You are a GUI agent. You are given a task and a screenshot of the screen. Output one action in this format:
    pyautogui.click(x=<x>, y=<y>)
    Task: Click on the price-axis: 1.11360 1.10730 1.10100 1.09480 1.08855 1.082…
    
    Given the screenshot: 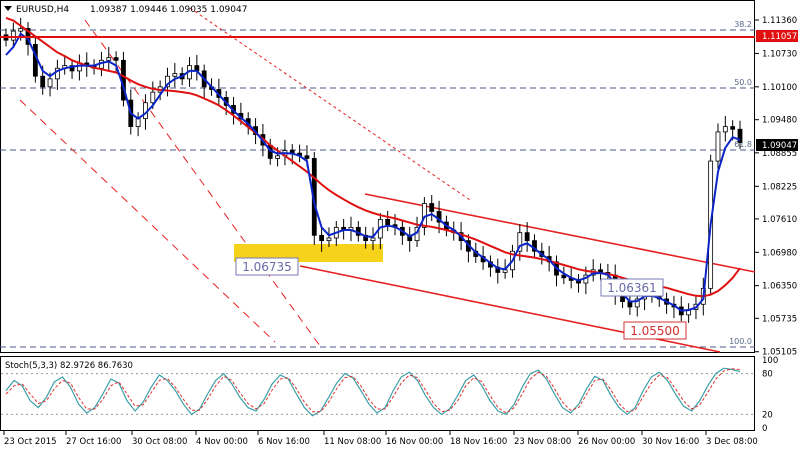 What is the action you would take?
    pyautogui.click(x=776, y=187)
    